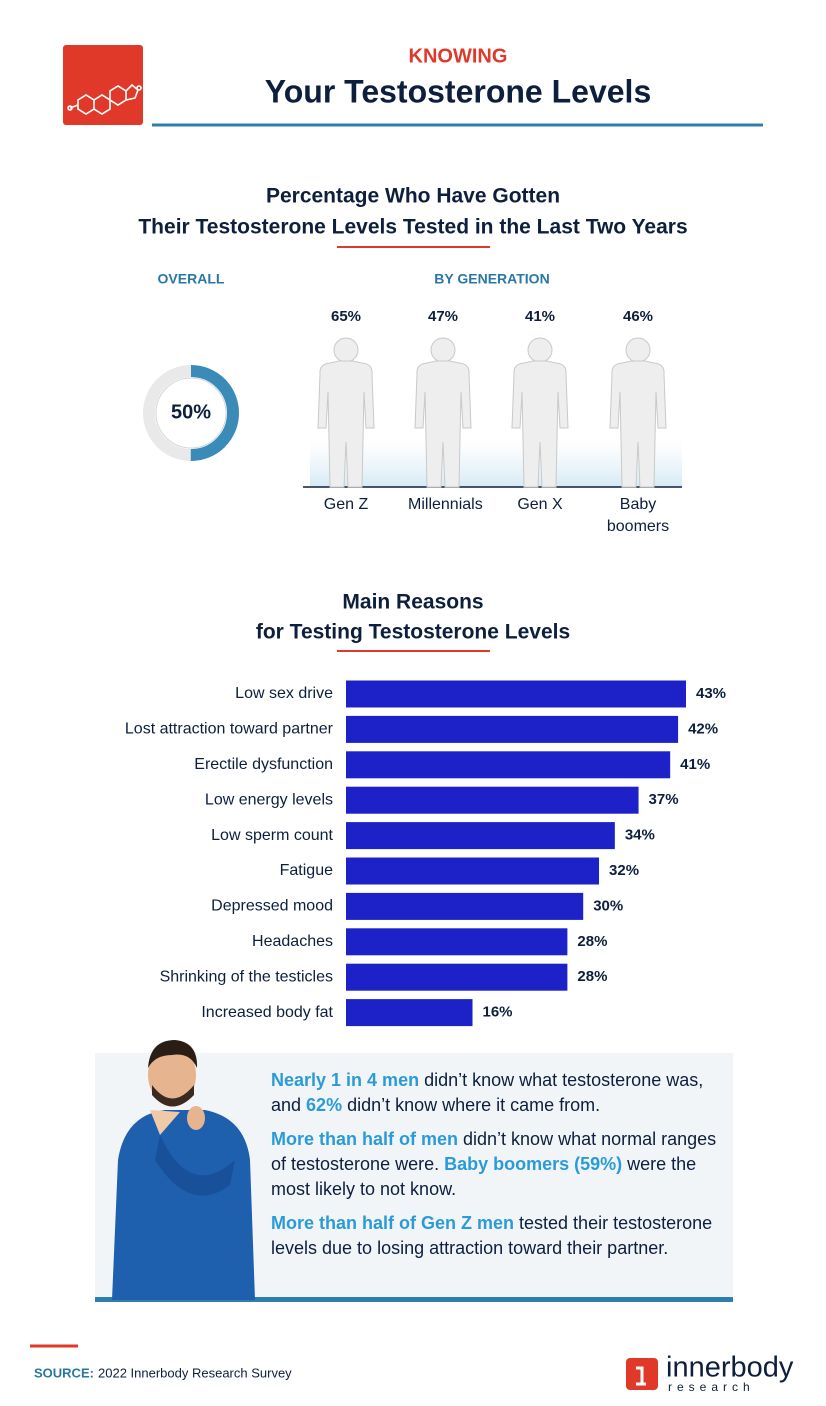 Image resolution: width=826 pixels, height=1406 pixels. Describe the element at coordinates (393, 1223) in the screenshot. I see `highlight-text: More than half of Gen Z men` at that location.